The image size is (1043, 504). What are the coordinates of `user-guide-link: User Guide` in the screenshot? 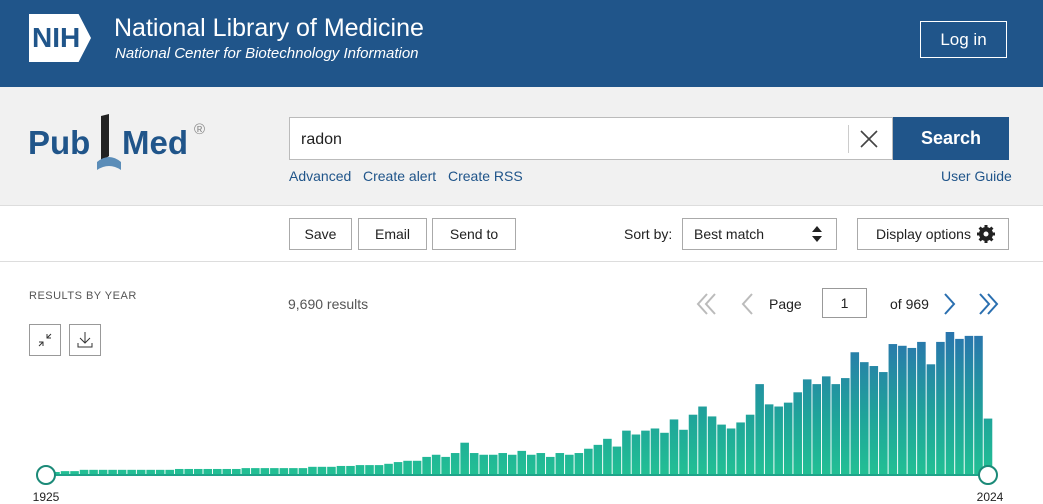 It's located at (976, 176).